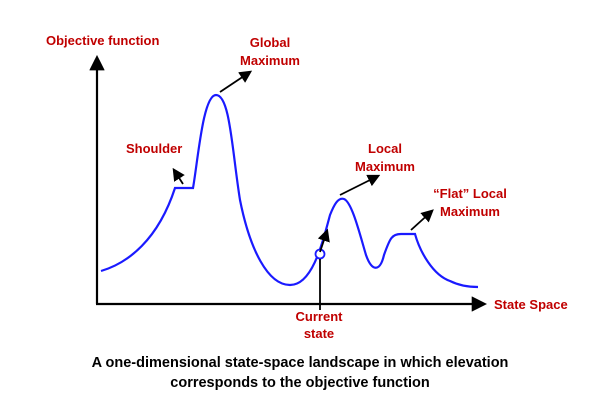 The height and width of the screenshot is (400, 600). What do you see at coordinates (236, 81) in the screenshot?
I see `global-max-arrow` at bounding box center [236, 81].